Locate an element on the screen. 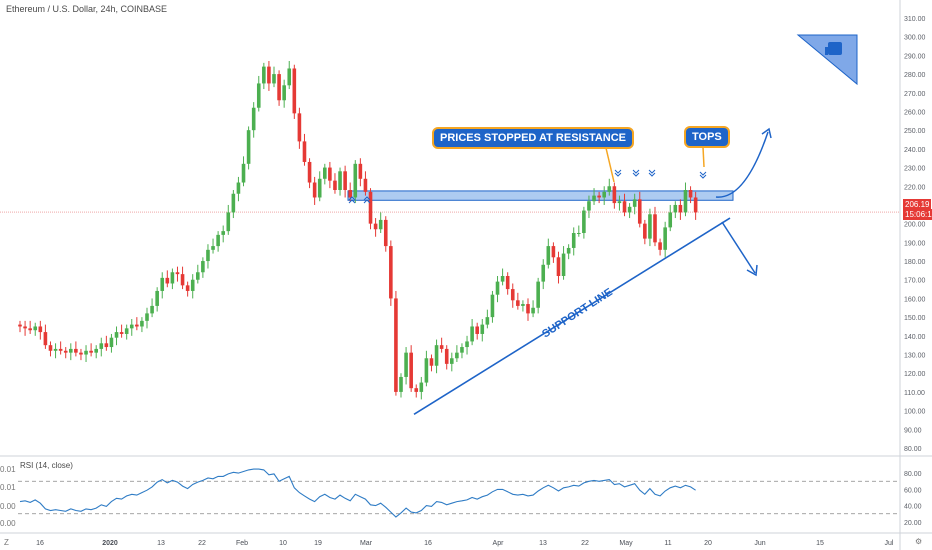  price-axis-label: 240.00 is located at coordinates (915, 150).